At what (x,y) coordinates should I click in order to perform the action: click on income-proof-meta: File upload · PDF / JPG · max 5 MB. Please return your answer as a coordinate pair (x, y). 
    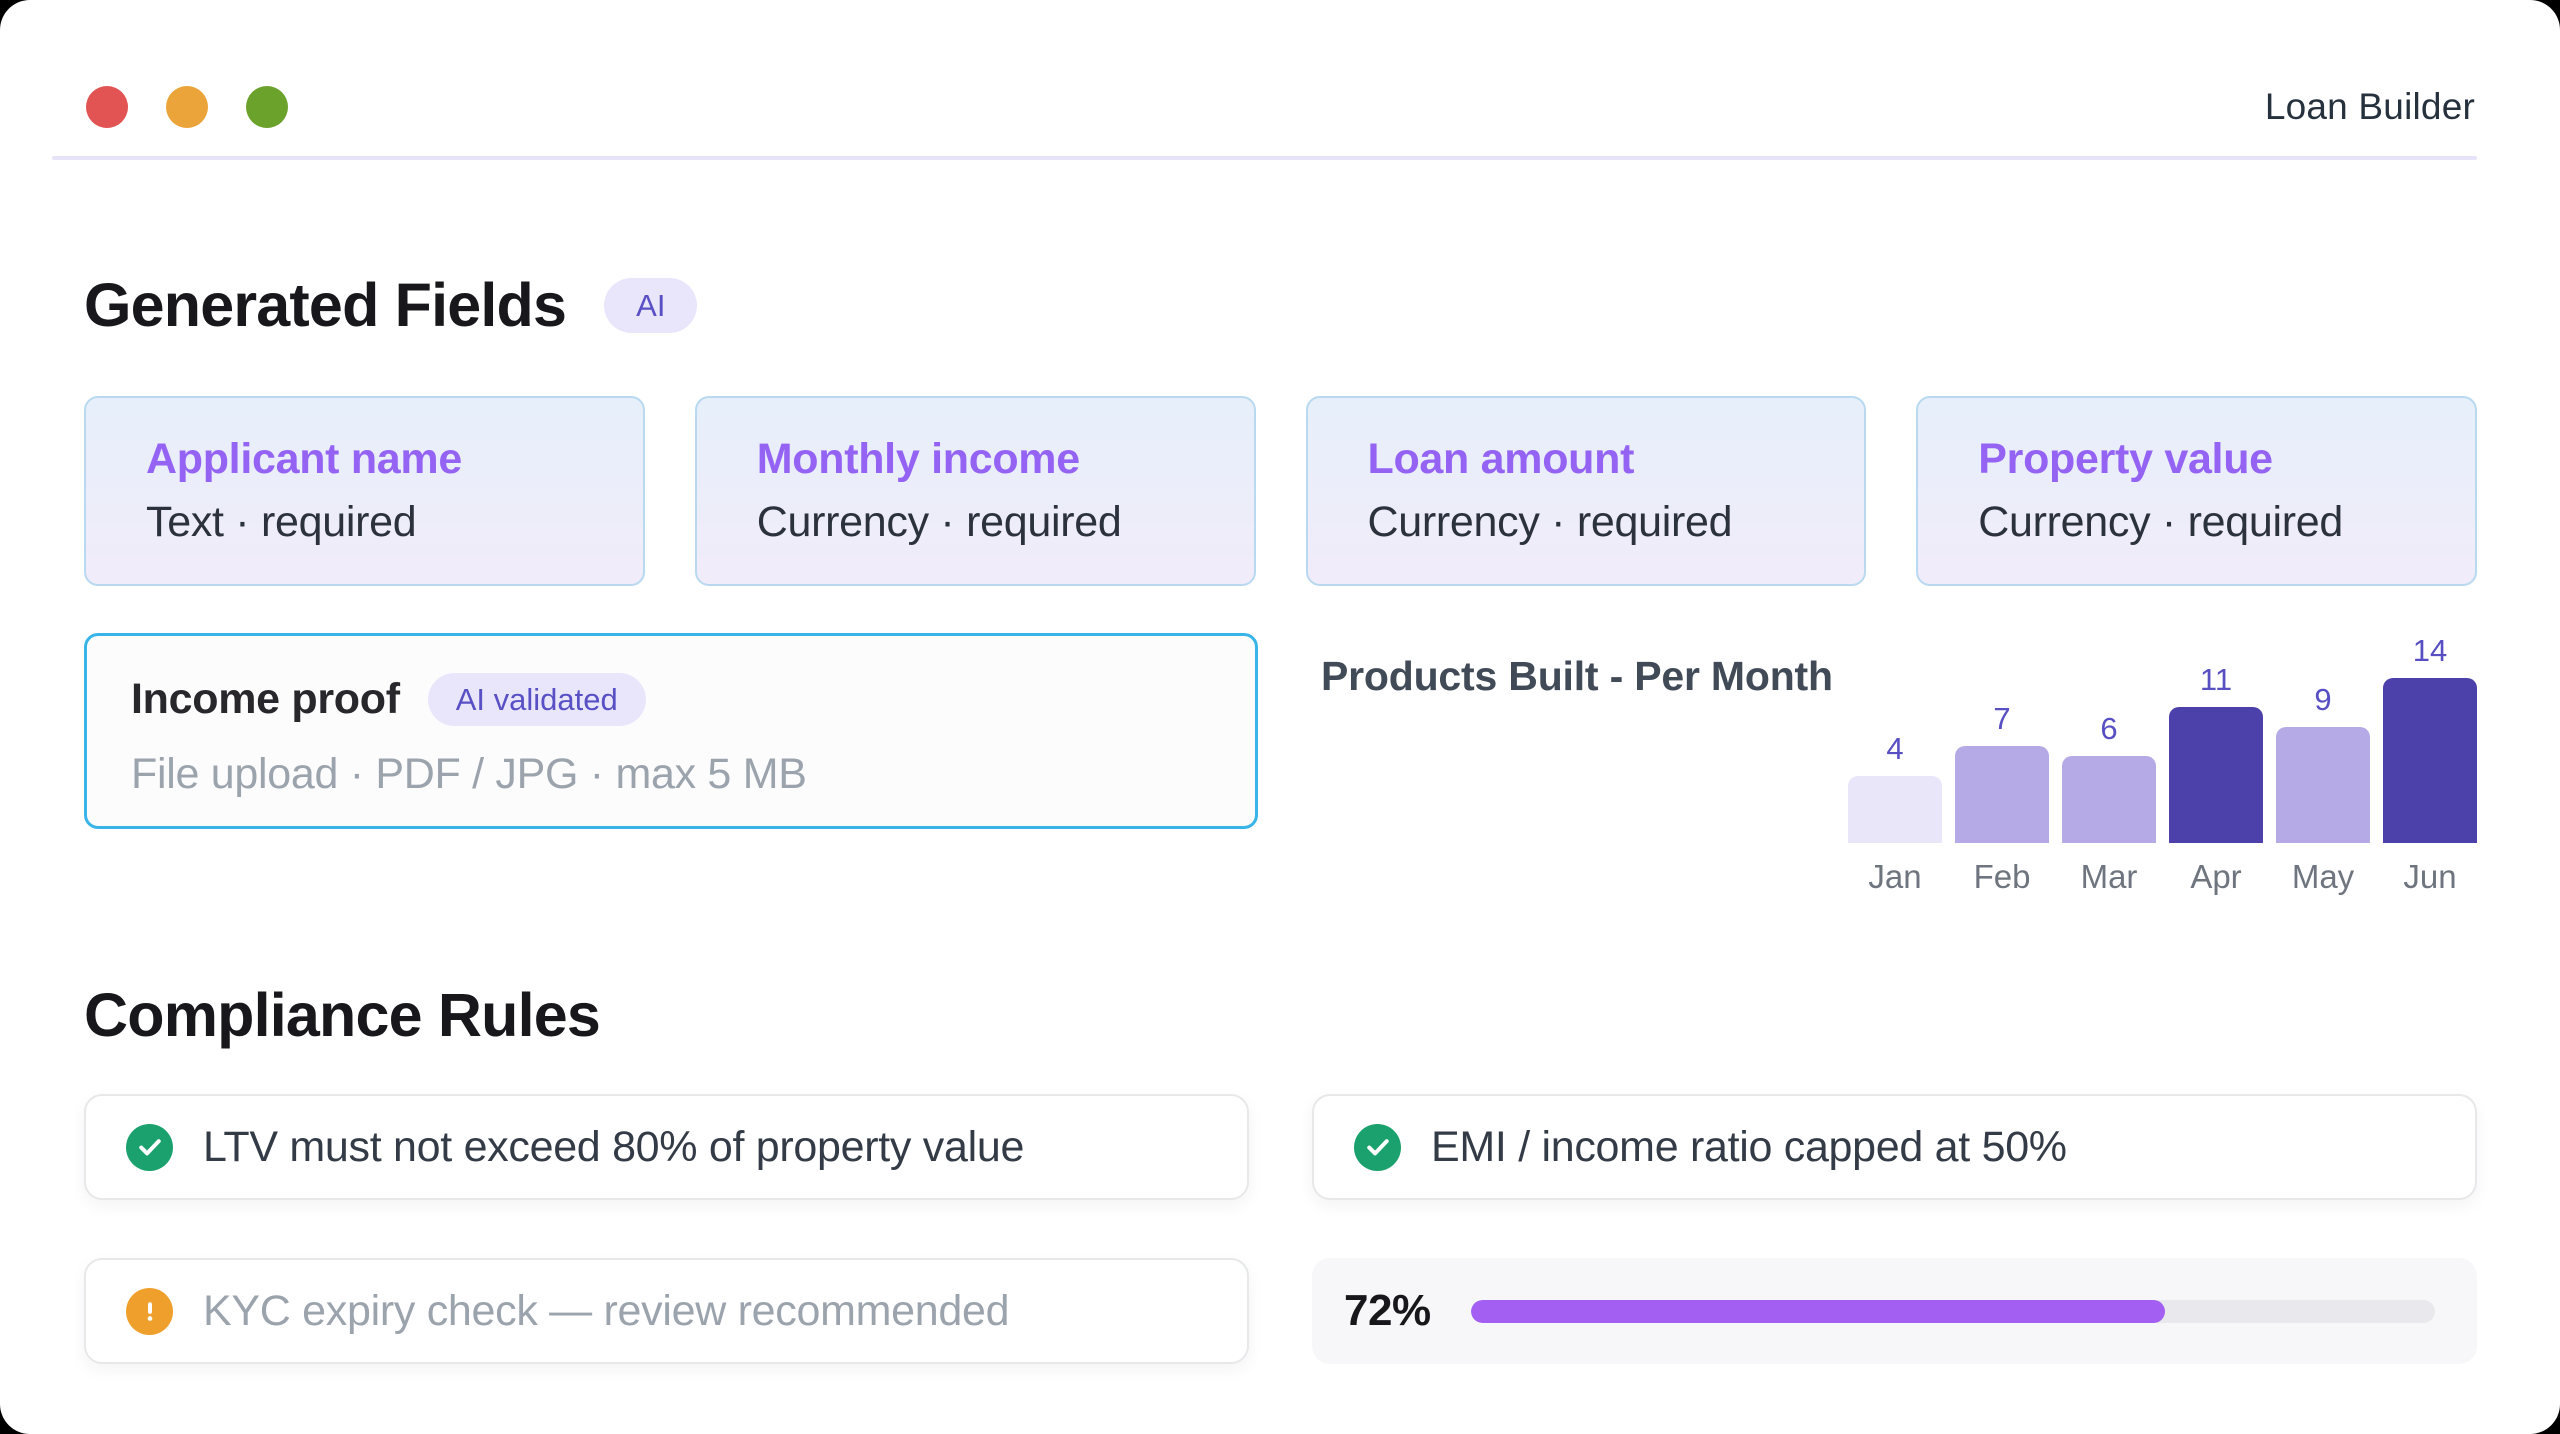
    Looking at the image, I should click on (469, 774).